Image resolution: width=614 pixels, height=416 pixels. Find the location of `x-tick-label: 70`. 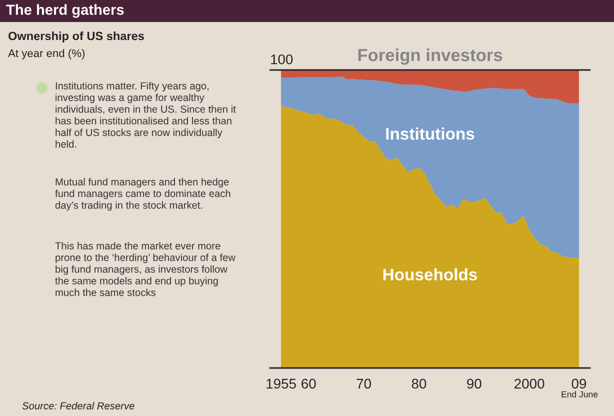

x-tick-label: 70 is located at coordinates (363, 383).